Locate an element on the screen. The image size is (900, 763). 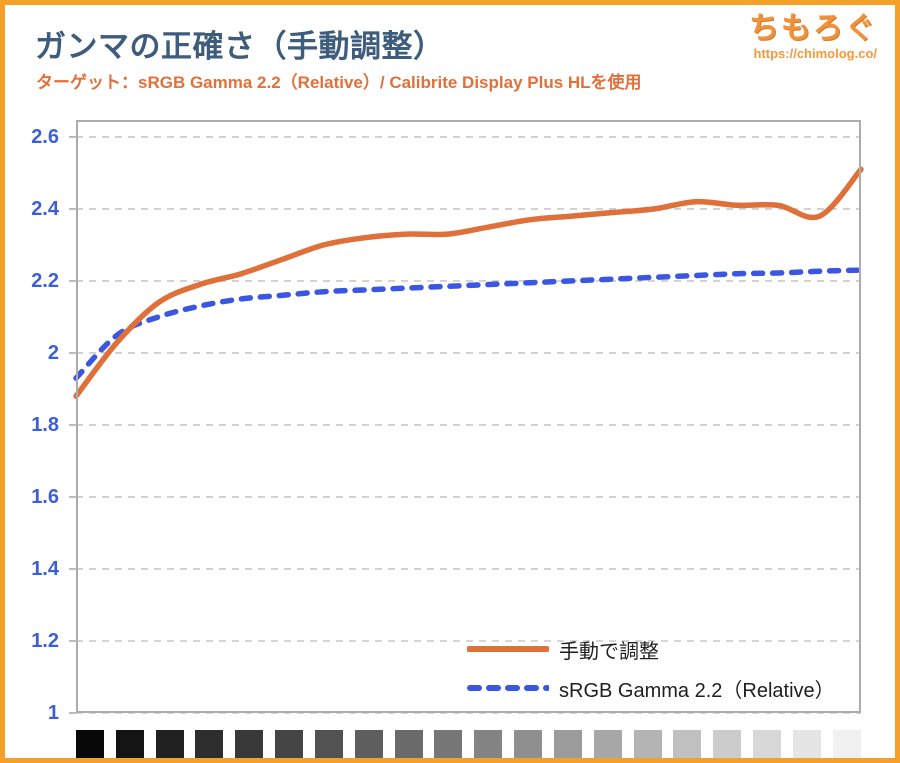
legend-label-srgb: sRGB Gamma 2.2（Relative） is located at coordinates (697, 690).